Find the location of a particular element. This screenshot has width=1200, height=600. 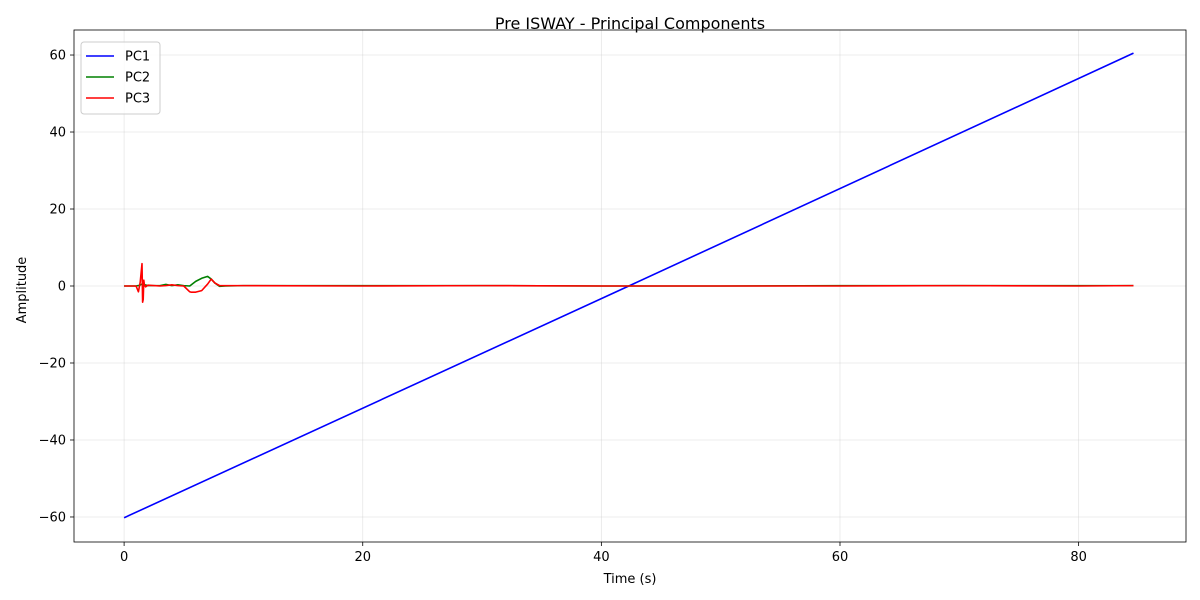

legend-box is located at coordinates (120, 78).